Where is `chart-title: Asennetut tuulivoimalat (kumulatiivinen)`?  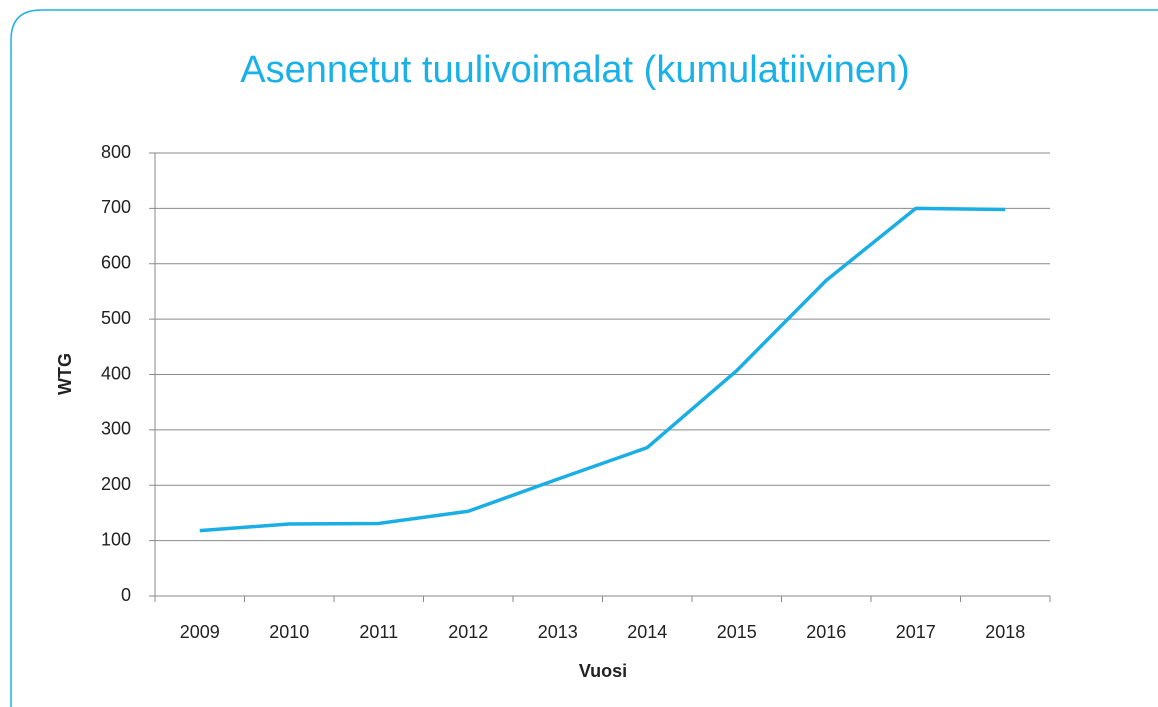 chart-title: Asennetut tuulivoimalat (kumulatiivinen) is located at coordinates (575, 70).